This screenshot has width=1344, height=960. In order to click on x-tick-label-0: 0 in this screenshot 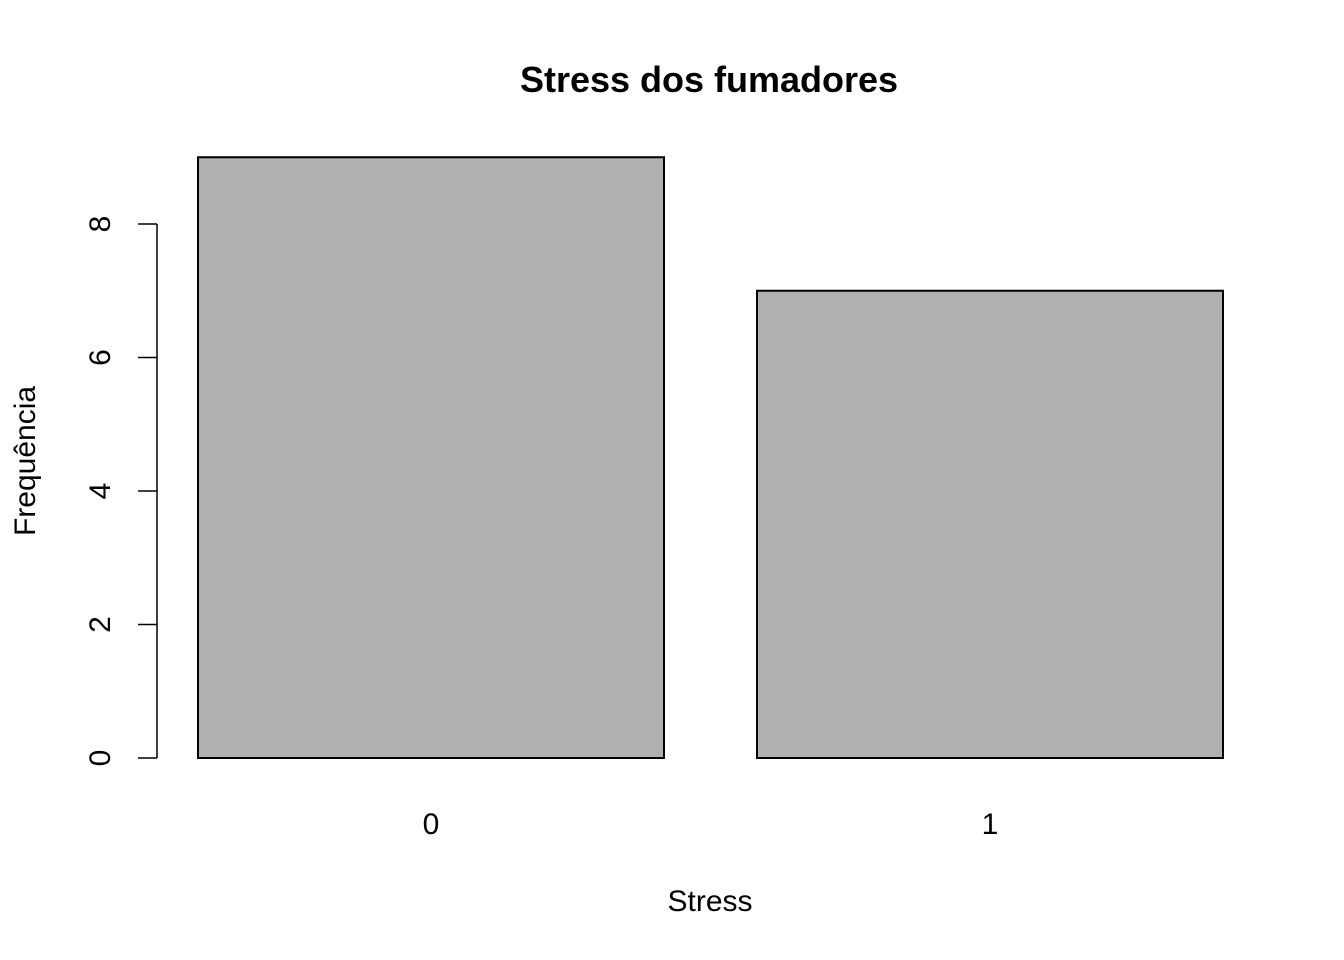, I will do `click(431, 824)`.